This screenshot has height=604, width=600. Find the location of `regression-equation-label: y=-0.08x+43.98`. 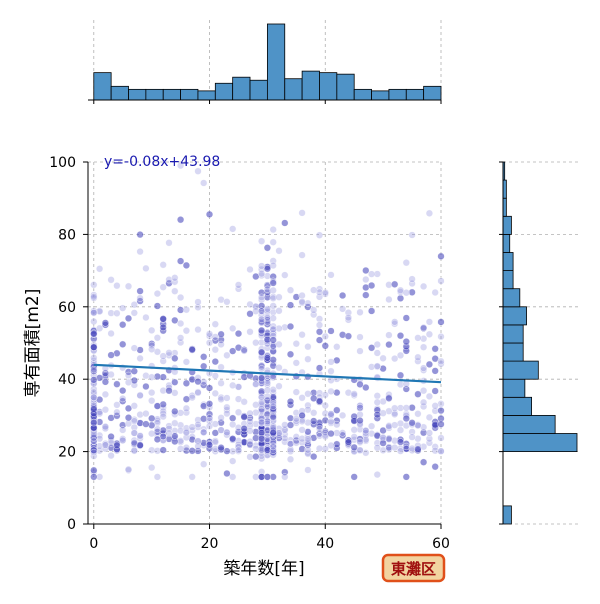

regression-equation-label: y=-0.08x+43.98 is located at coordinates (162, 162).